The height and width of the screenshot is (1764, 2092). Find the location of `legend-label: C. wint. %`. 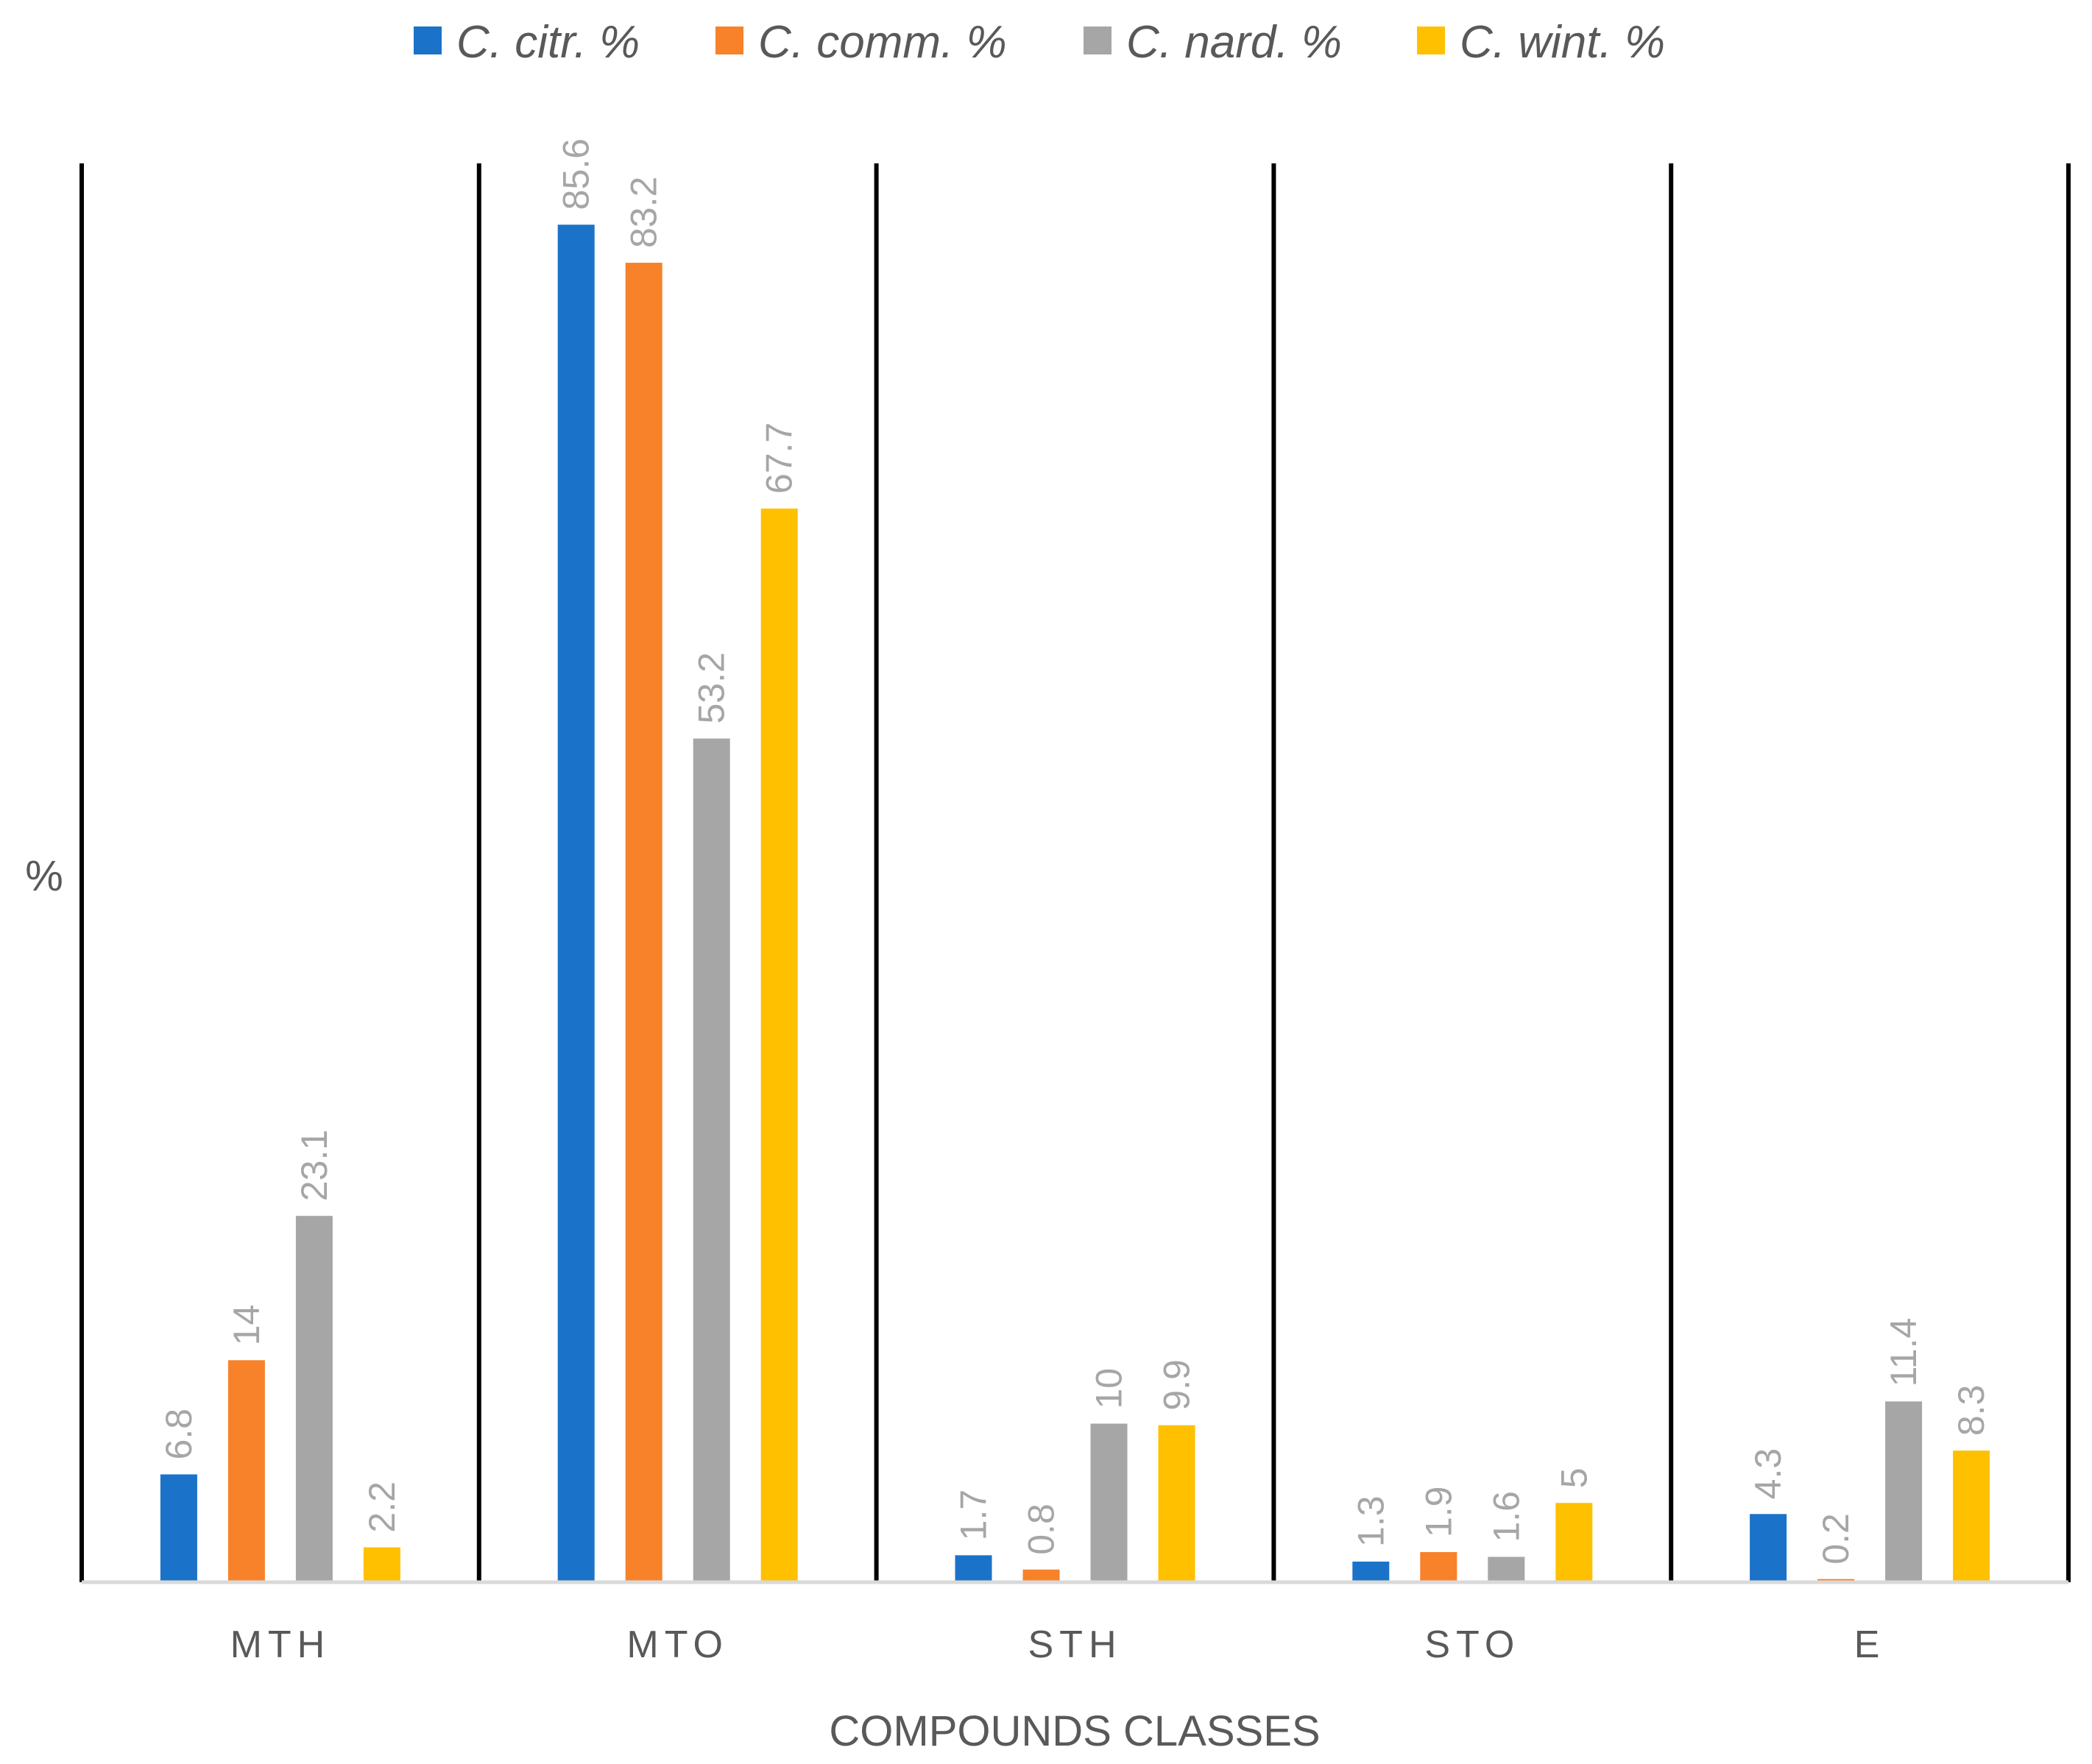

legend-label: C. wint. % is located at coordinates (1562, 42).